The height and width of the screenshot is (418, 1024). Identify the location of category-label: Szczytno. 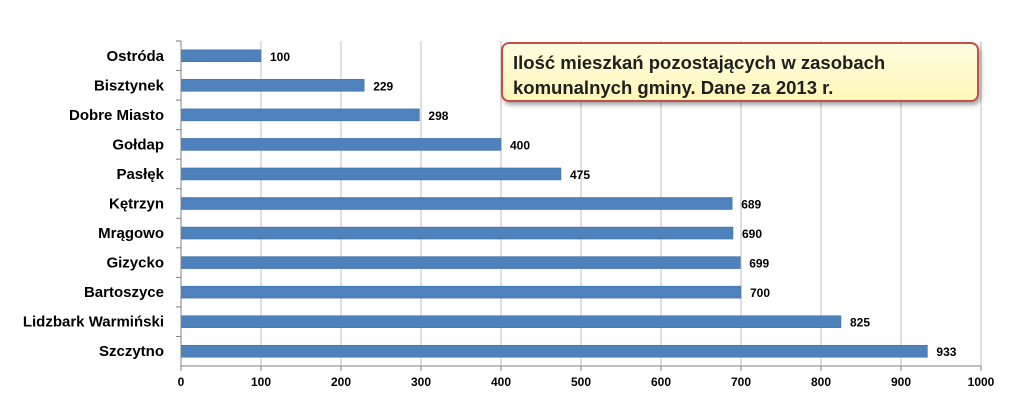
(131, 351).